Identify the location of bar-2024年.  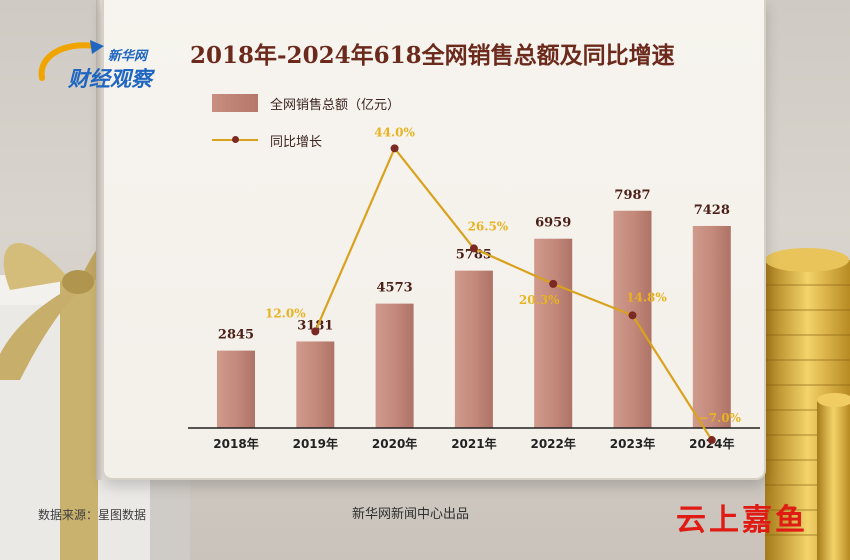
(711, 326).